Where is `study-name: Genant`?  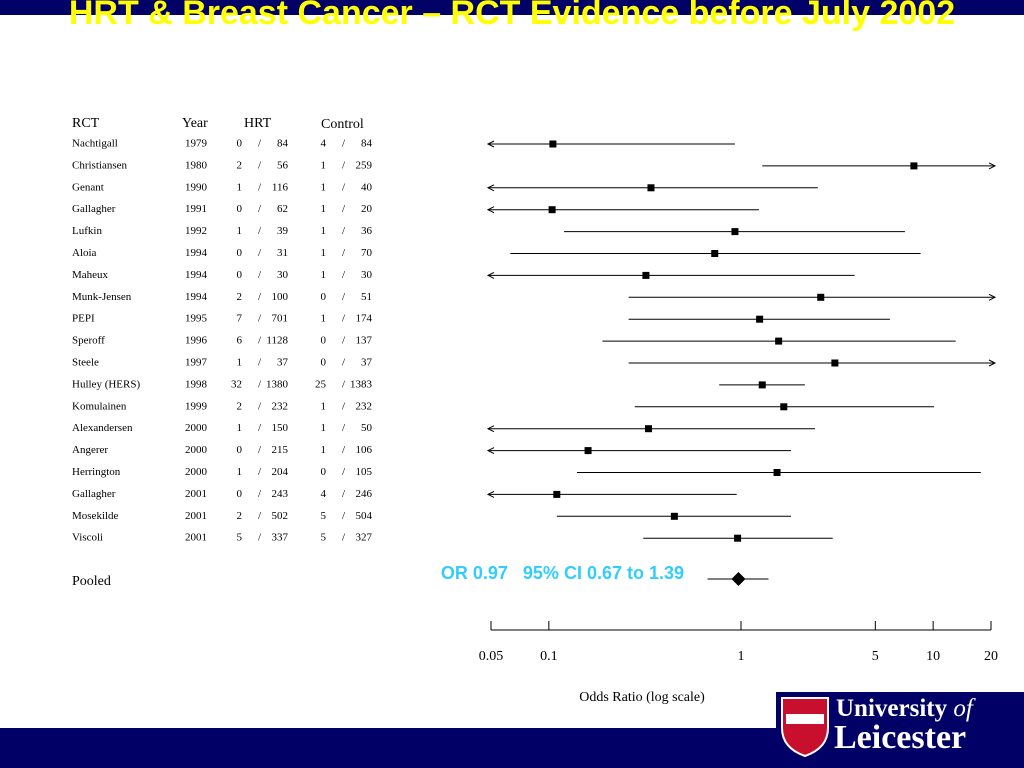 study-name: Genant is located at coordinates (88, 187).